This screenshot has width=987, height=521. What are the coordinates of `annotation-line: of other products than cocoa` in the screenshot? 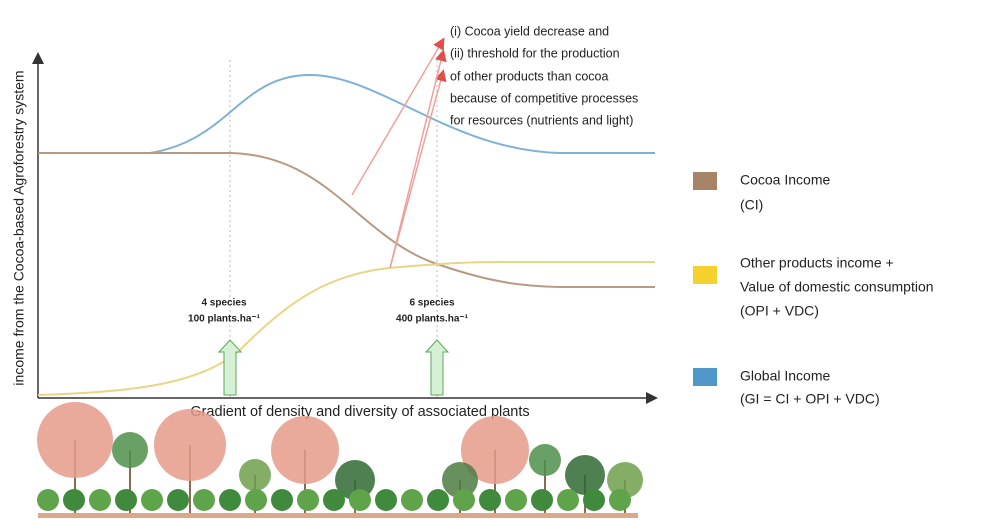 It's located at (529, 76).